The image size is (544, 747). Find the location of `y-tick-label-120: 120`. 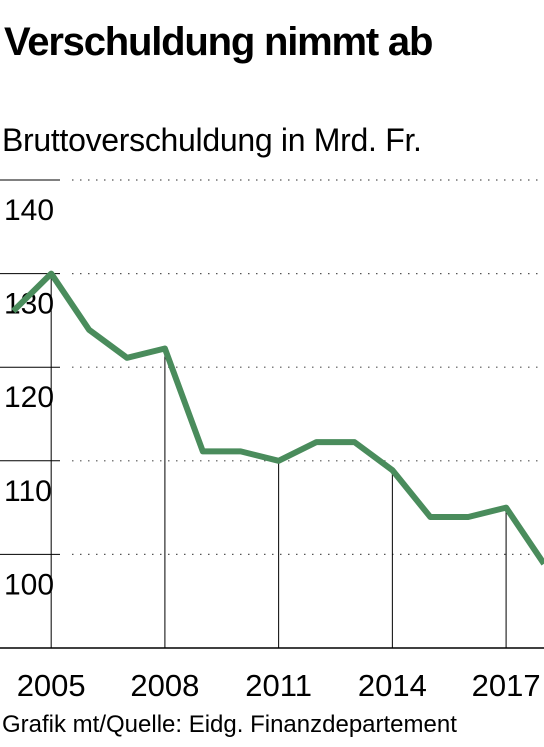

y-tick-label-120: 120 is located at coordinates (29, 397).